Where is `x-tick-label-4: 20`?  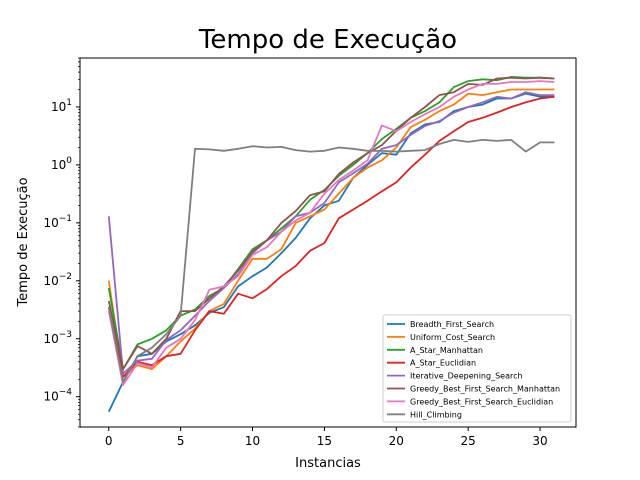
x-tick-label-4: 20 is located at coordinates (396, 441).